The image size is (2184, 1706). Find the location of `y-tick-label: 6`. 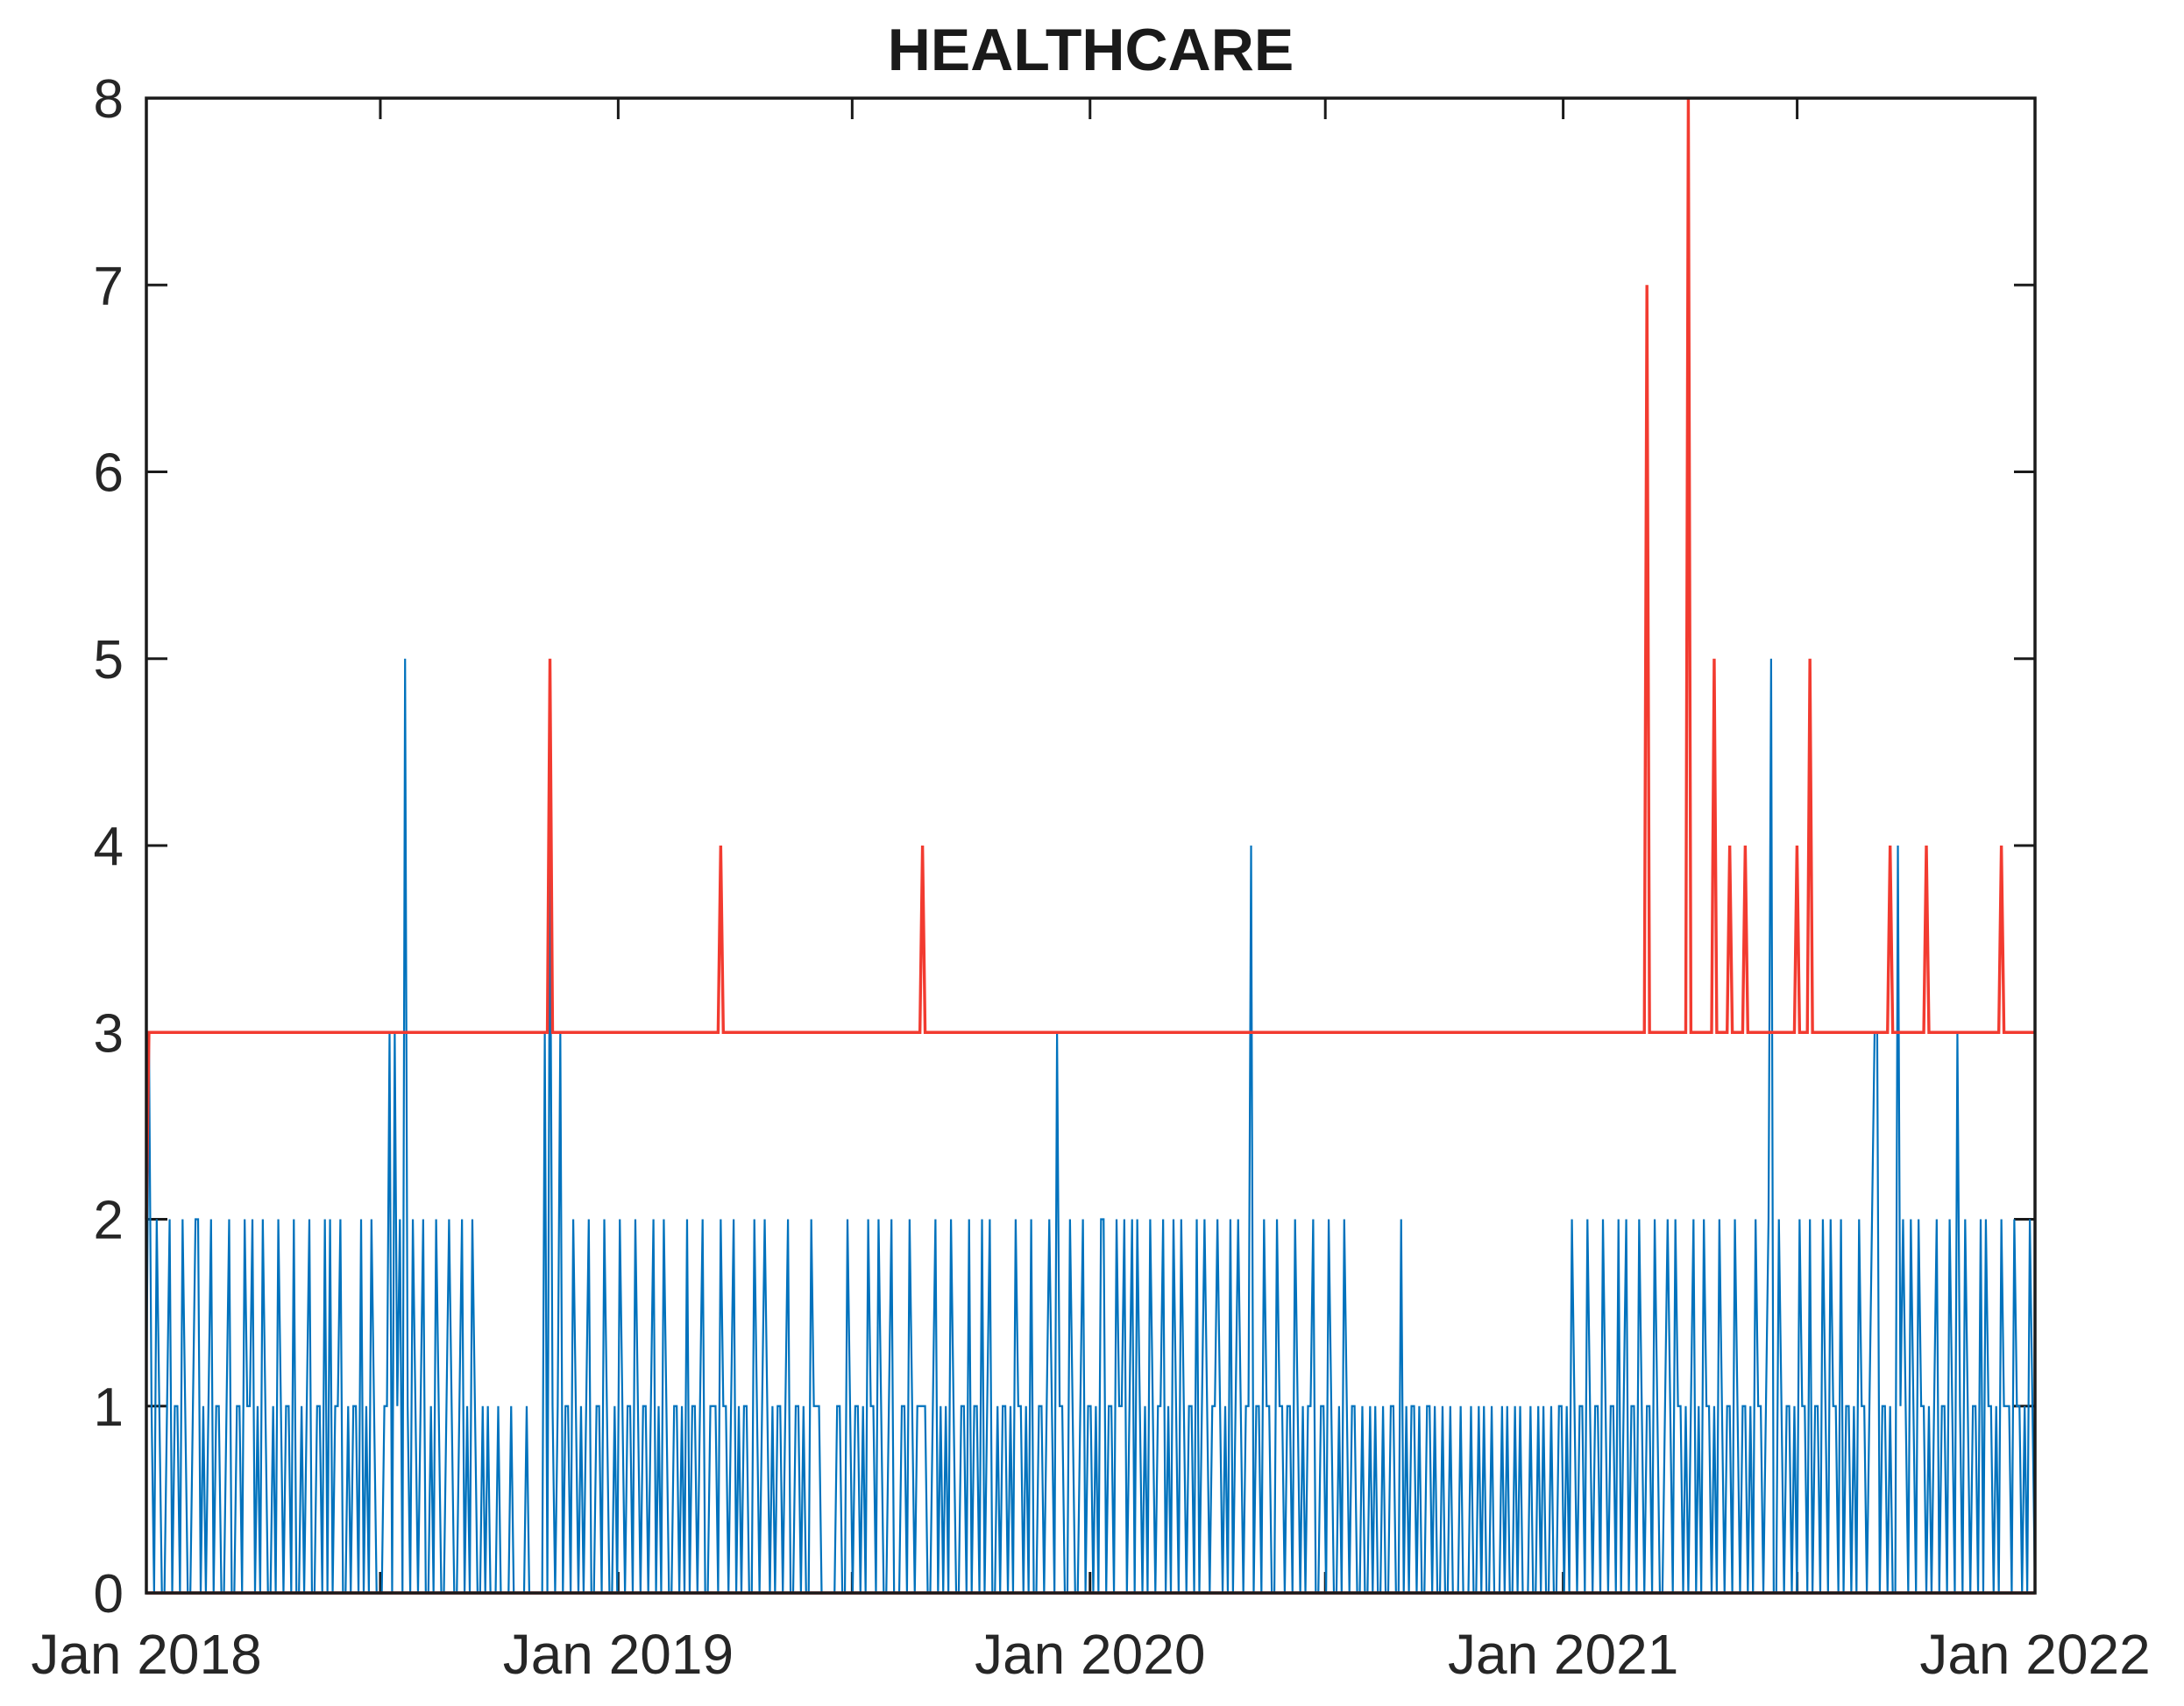

y-tick-label: 6 is located at coordinates (109, 473).